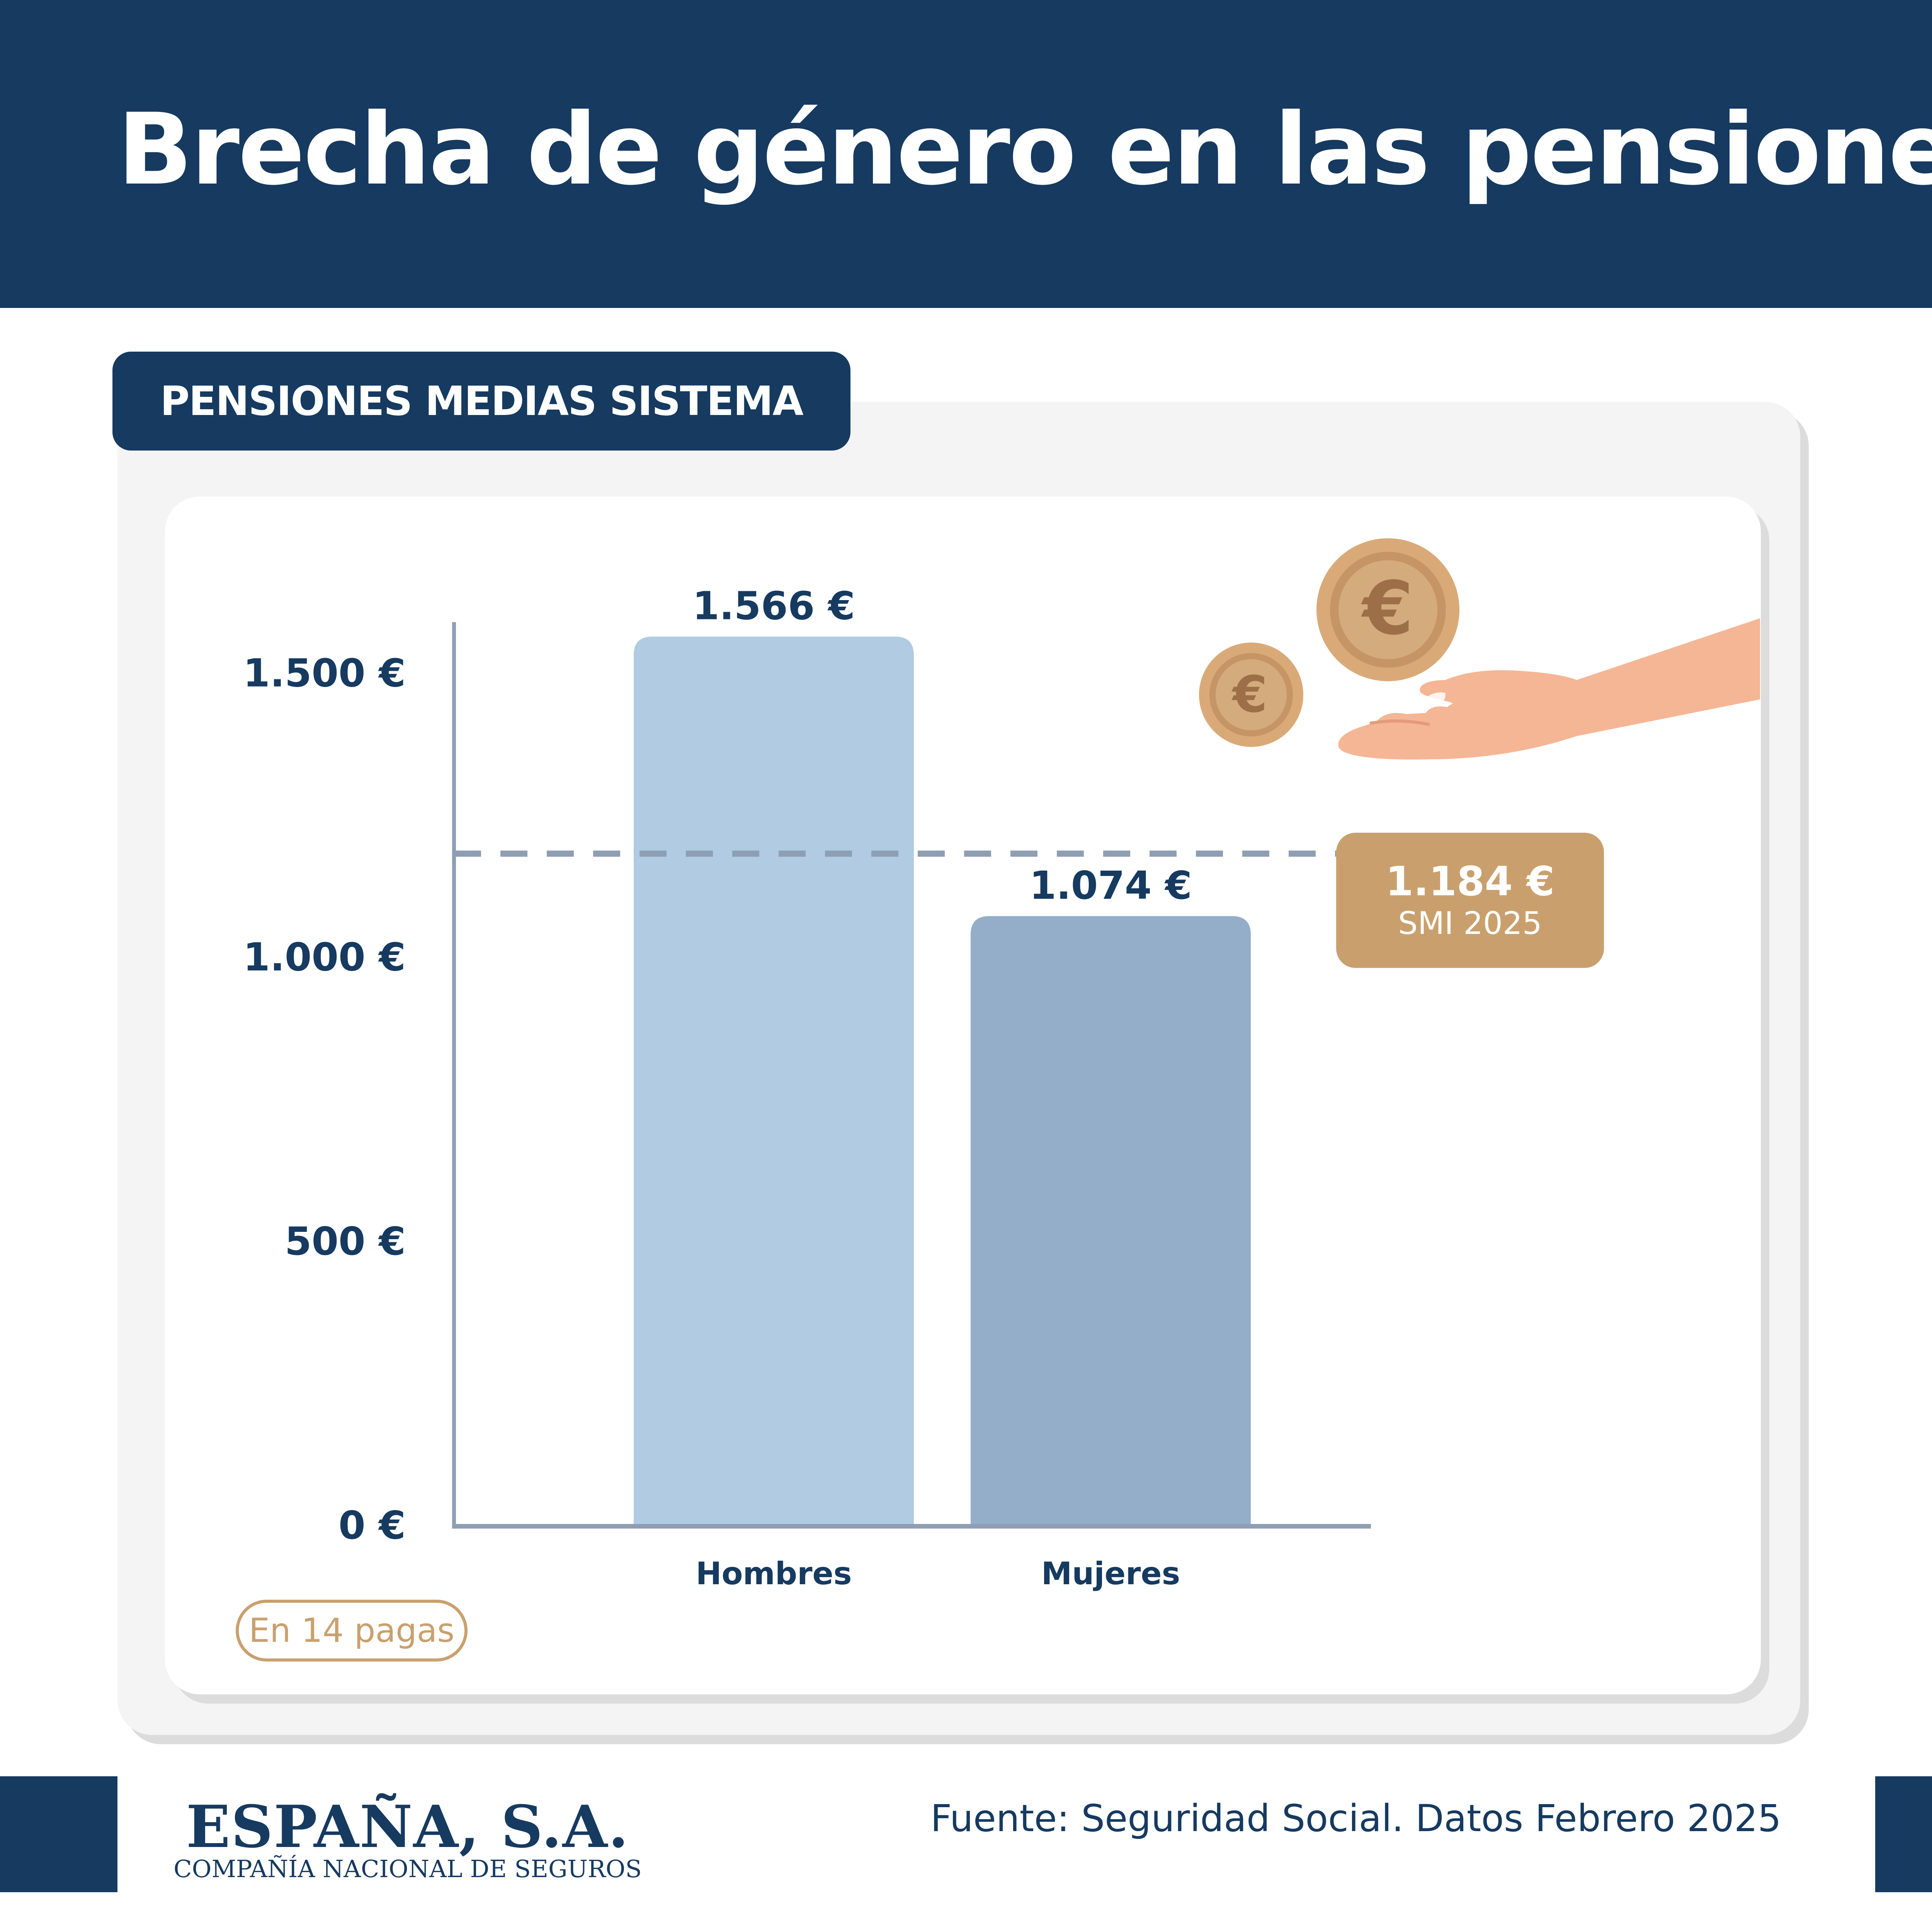 The width and height of the screenshot is (1932, 1932). I want to click on payments-note-label: En 14 pagas, so click(351, 1630).